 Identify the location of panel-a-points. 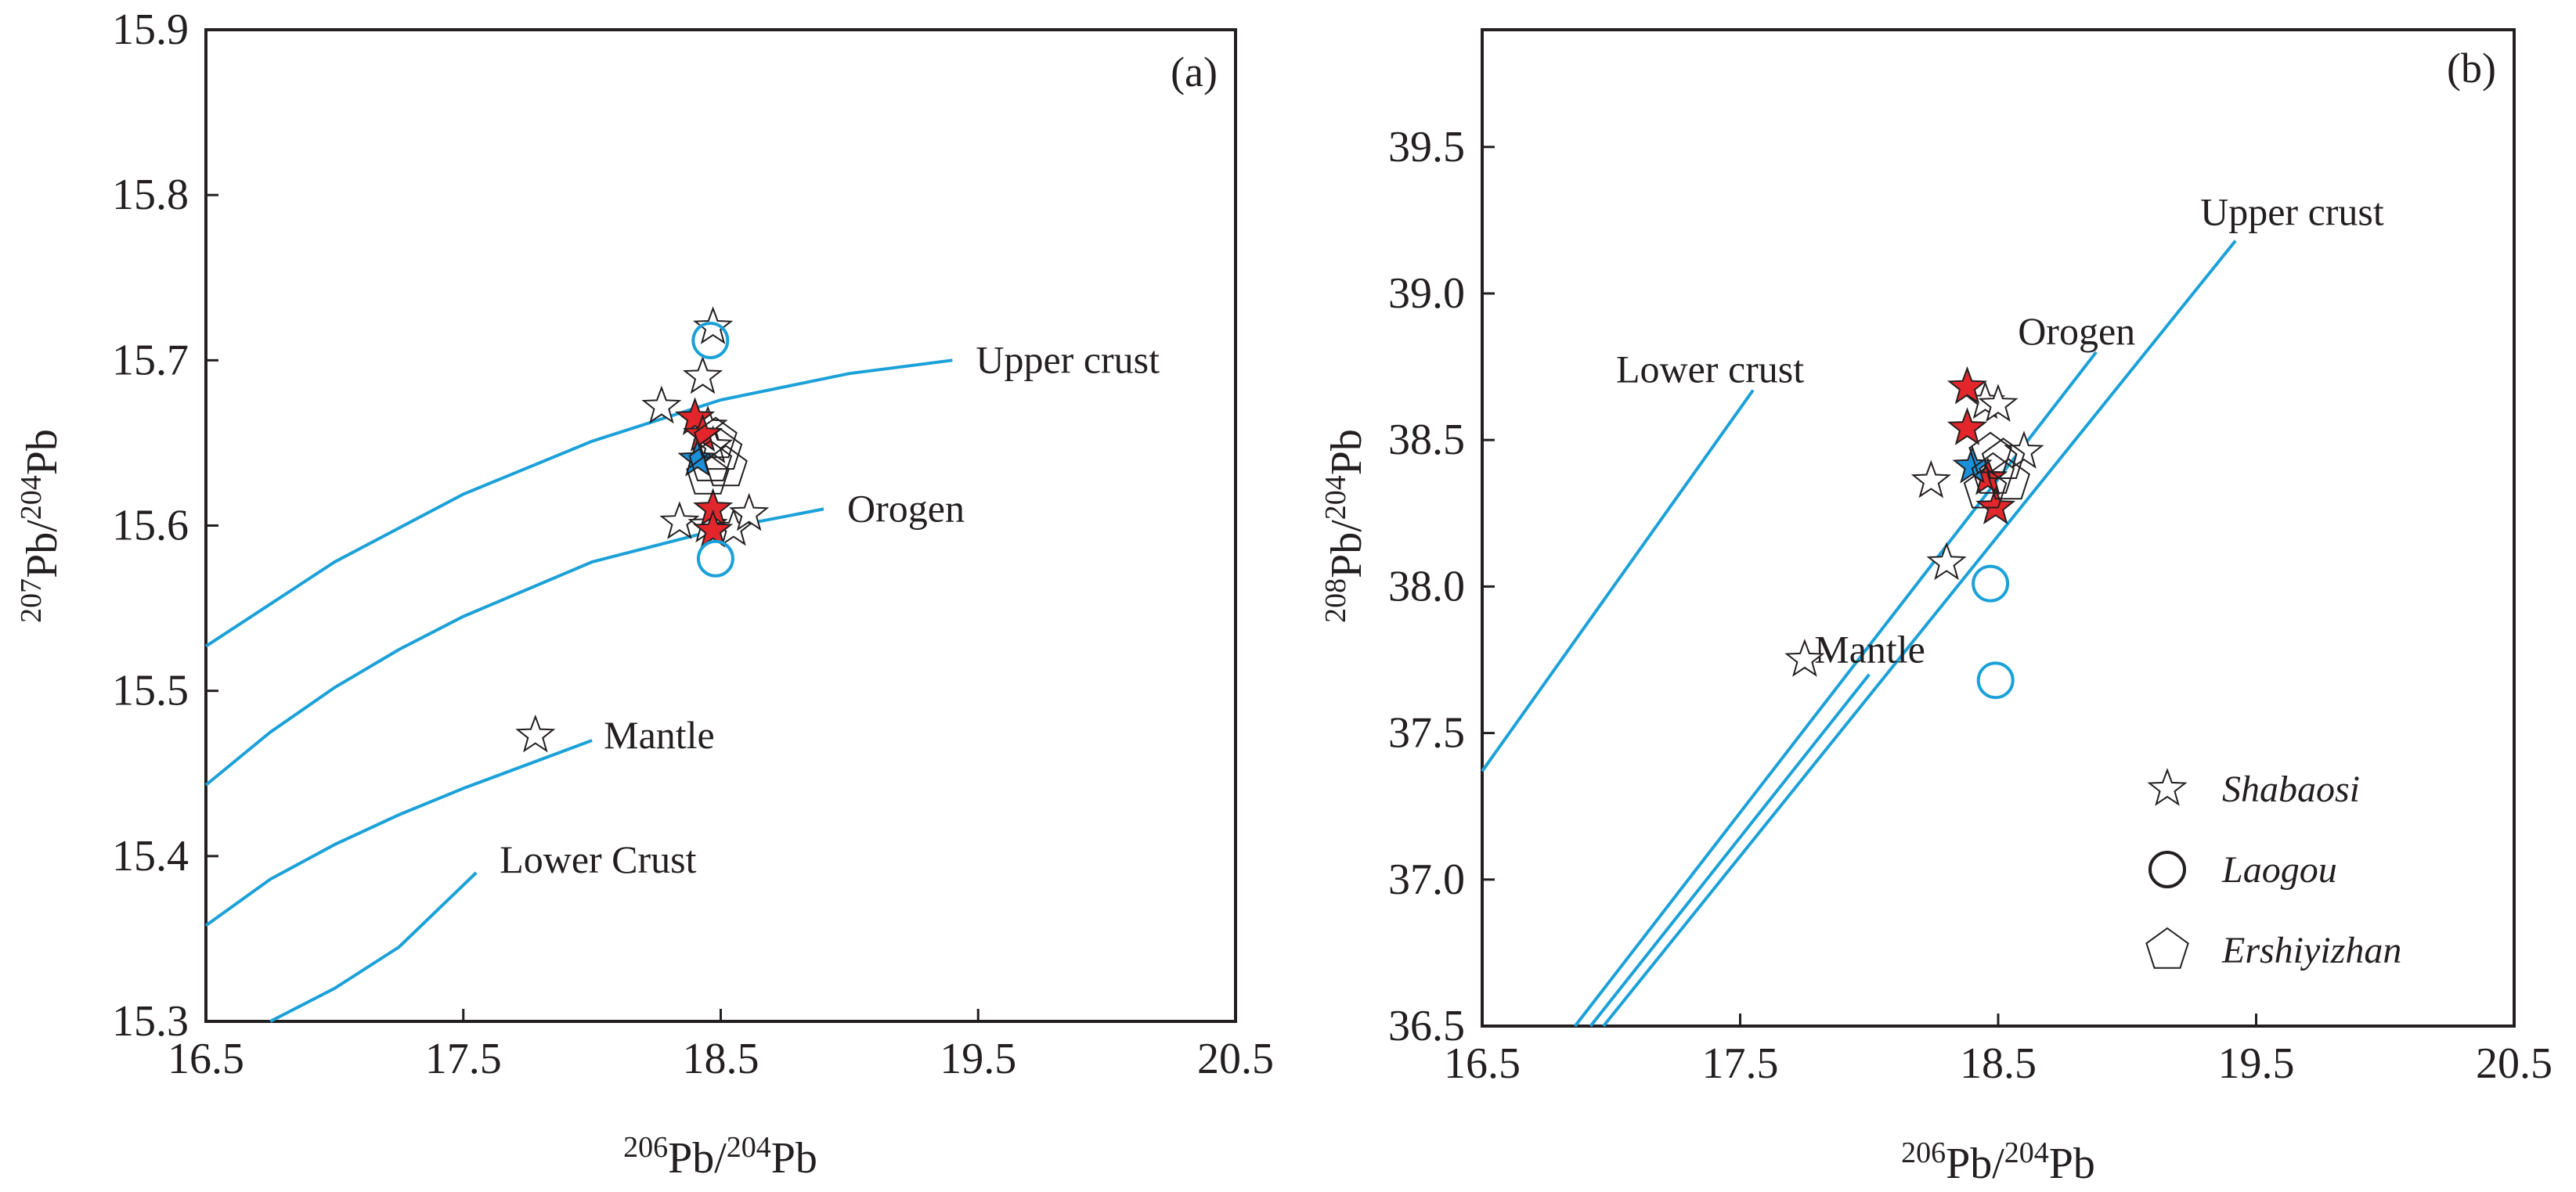
(642, 530).